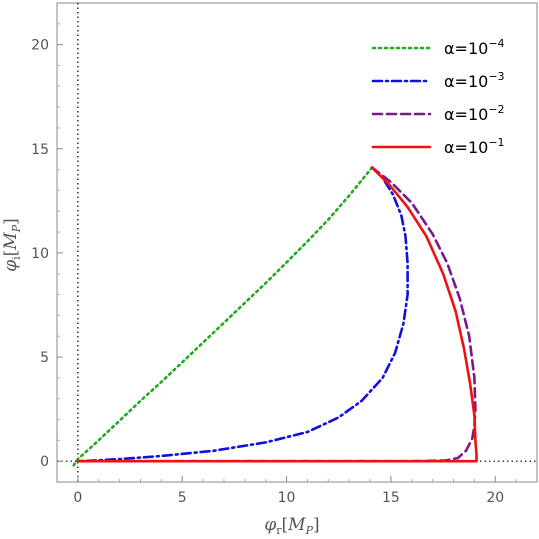 This screenshot has height=539, width=539. Describe the element at coordinates (391, 498) in the screenshot. I see `x-tick-label: 15` at that location.